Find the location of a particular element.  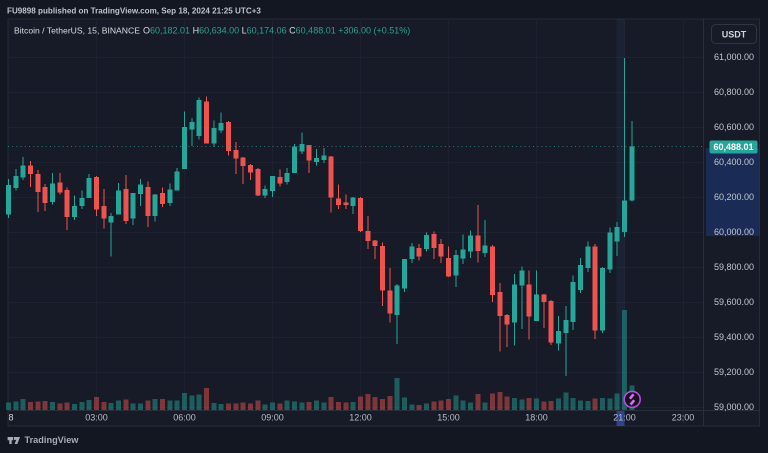

svg-text: 59,600.00 is located at coordinates (734, 302).